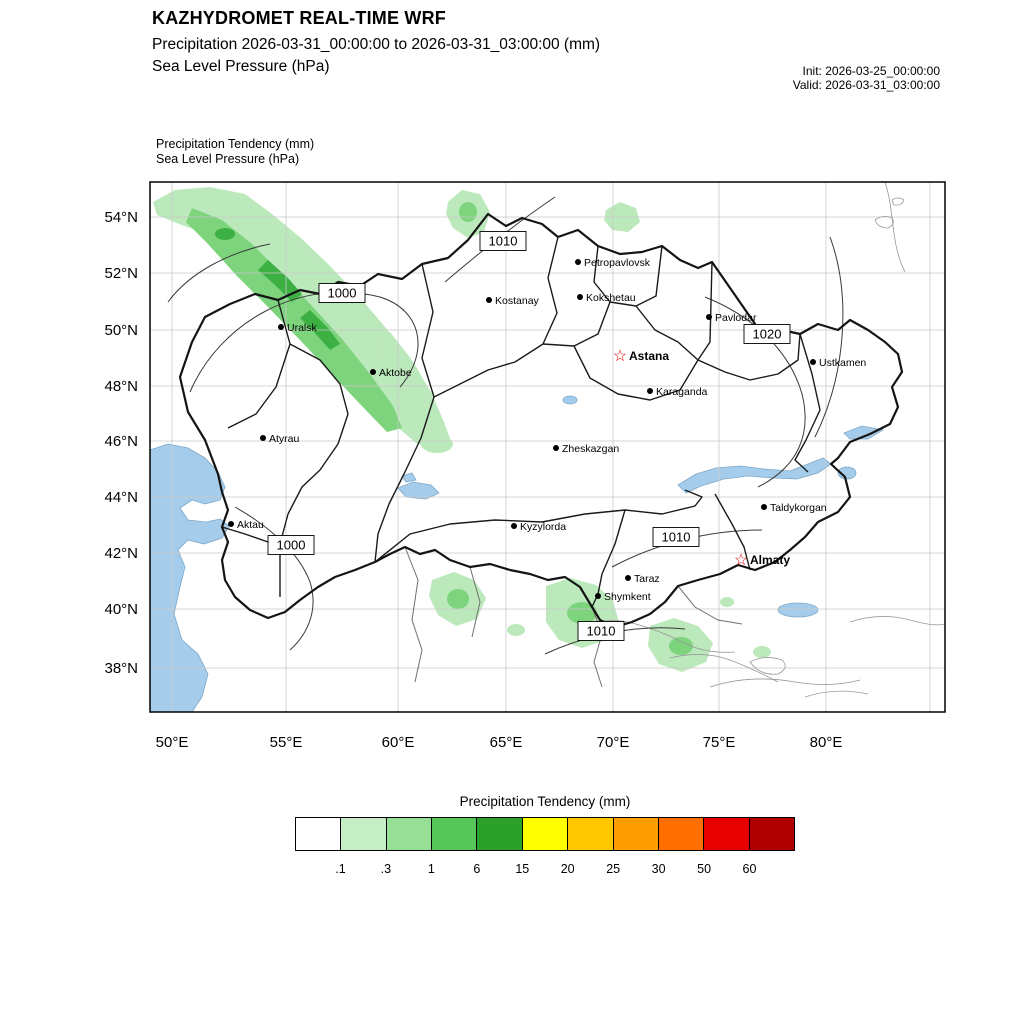 The width and height of the screenshot is (1024, 1024). Describe the element at coordinates (866, 85) in the screenshot. I see `valid-time: Valid: 2026-03-31_03:00:00` at that location.